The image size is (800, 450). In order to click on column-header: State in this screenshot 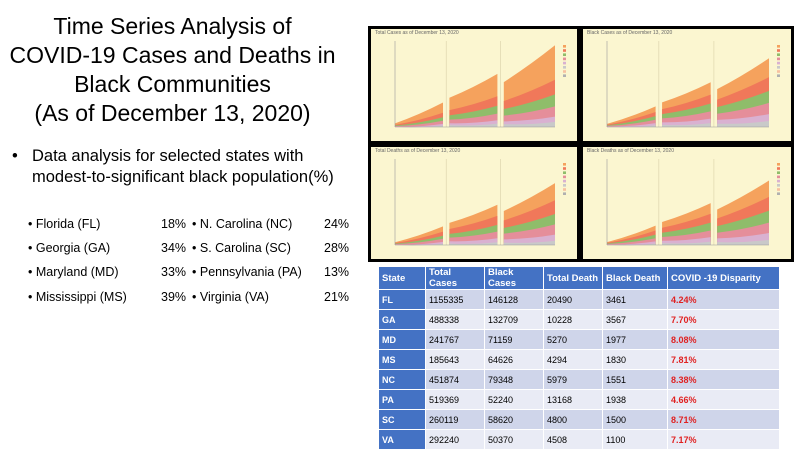, I will do `click(402, 278)`.